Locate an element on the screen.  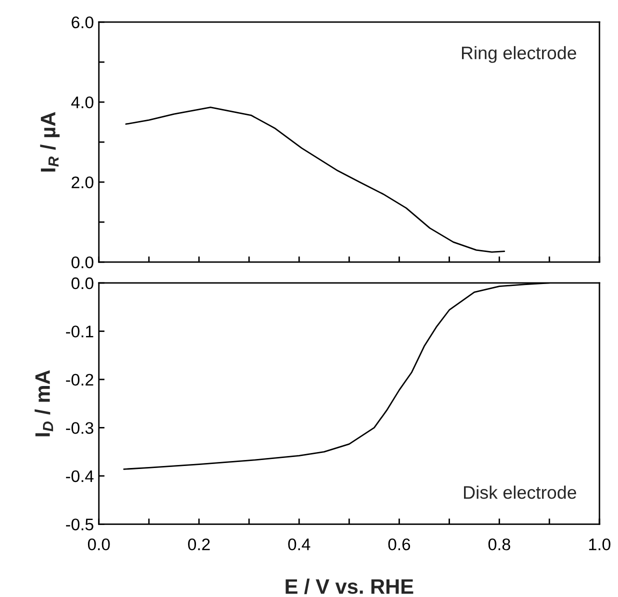
y-tick-label: 2.0 is located at coordinates (83, 182).